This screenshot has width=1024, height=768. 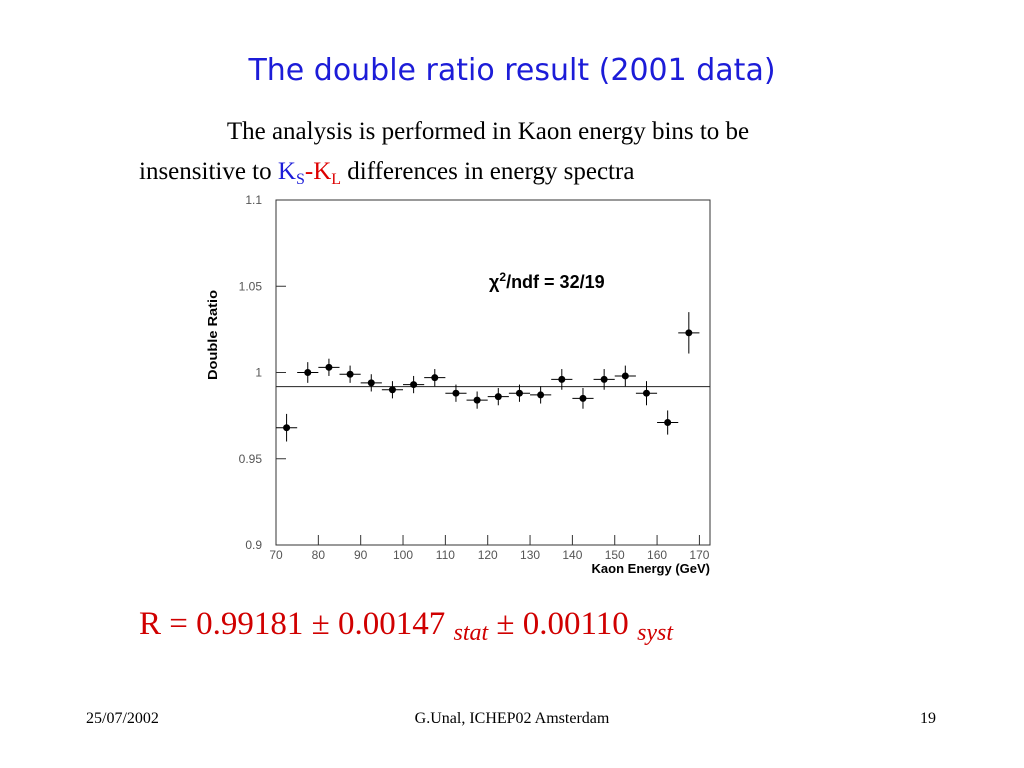 I want to click on ks: K, so click(x=287, y=171).